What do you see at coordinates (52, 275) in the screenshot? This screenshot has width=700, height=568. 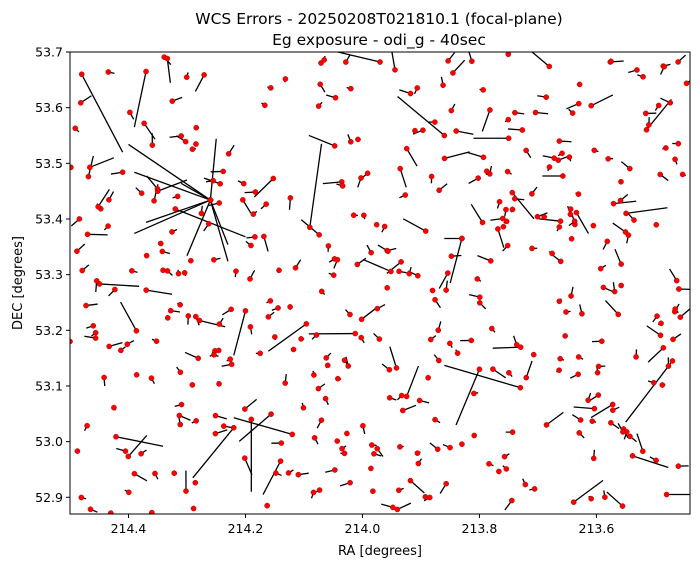 I see `y-axis: 52.9 53.0 53.1 53.2 53.3 53.4 53.5 53.6 53.7` at bounding box center [52, 275].